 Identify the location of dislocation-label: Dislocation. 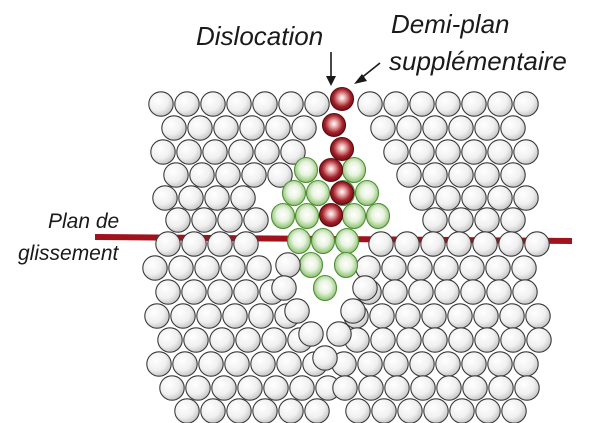
(259, 36).